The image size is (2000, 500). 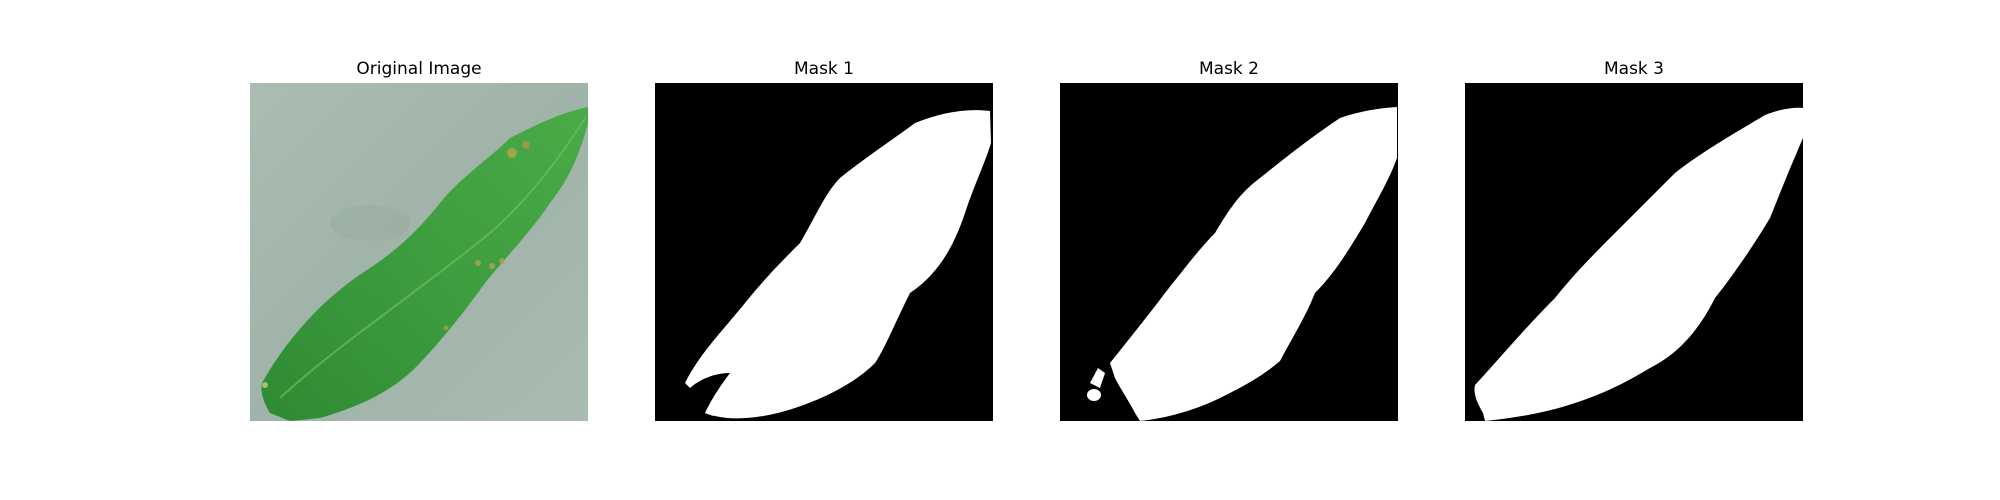 I want to click on panel-title: Mask 3, so click(x=1633, y=69).